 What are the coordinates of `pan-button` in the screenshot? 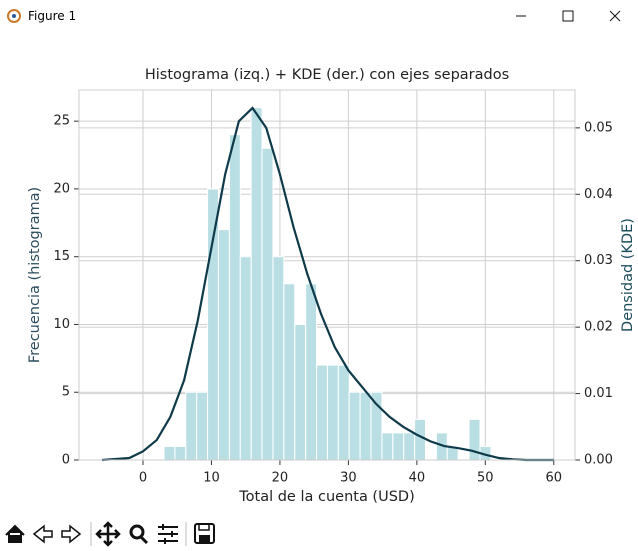 It's located at (108, 534).